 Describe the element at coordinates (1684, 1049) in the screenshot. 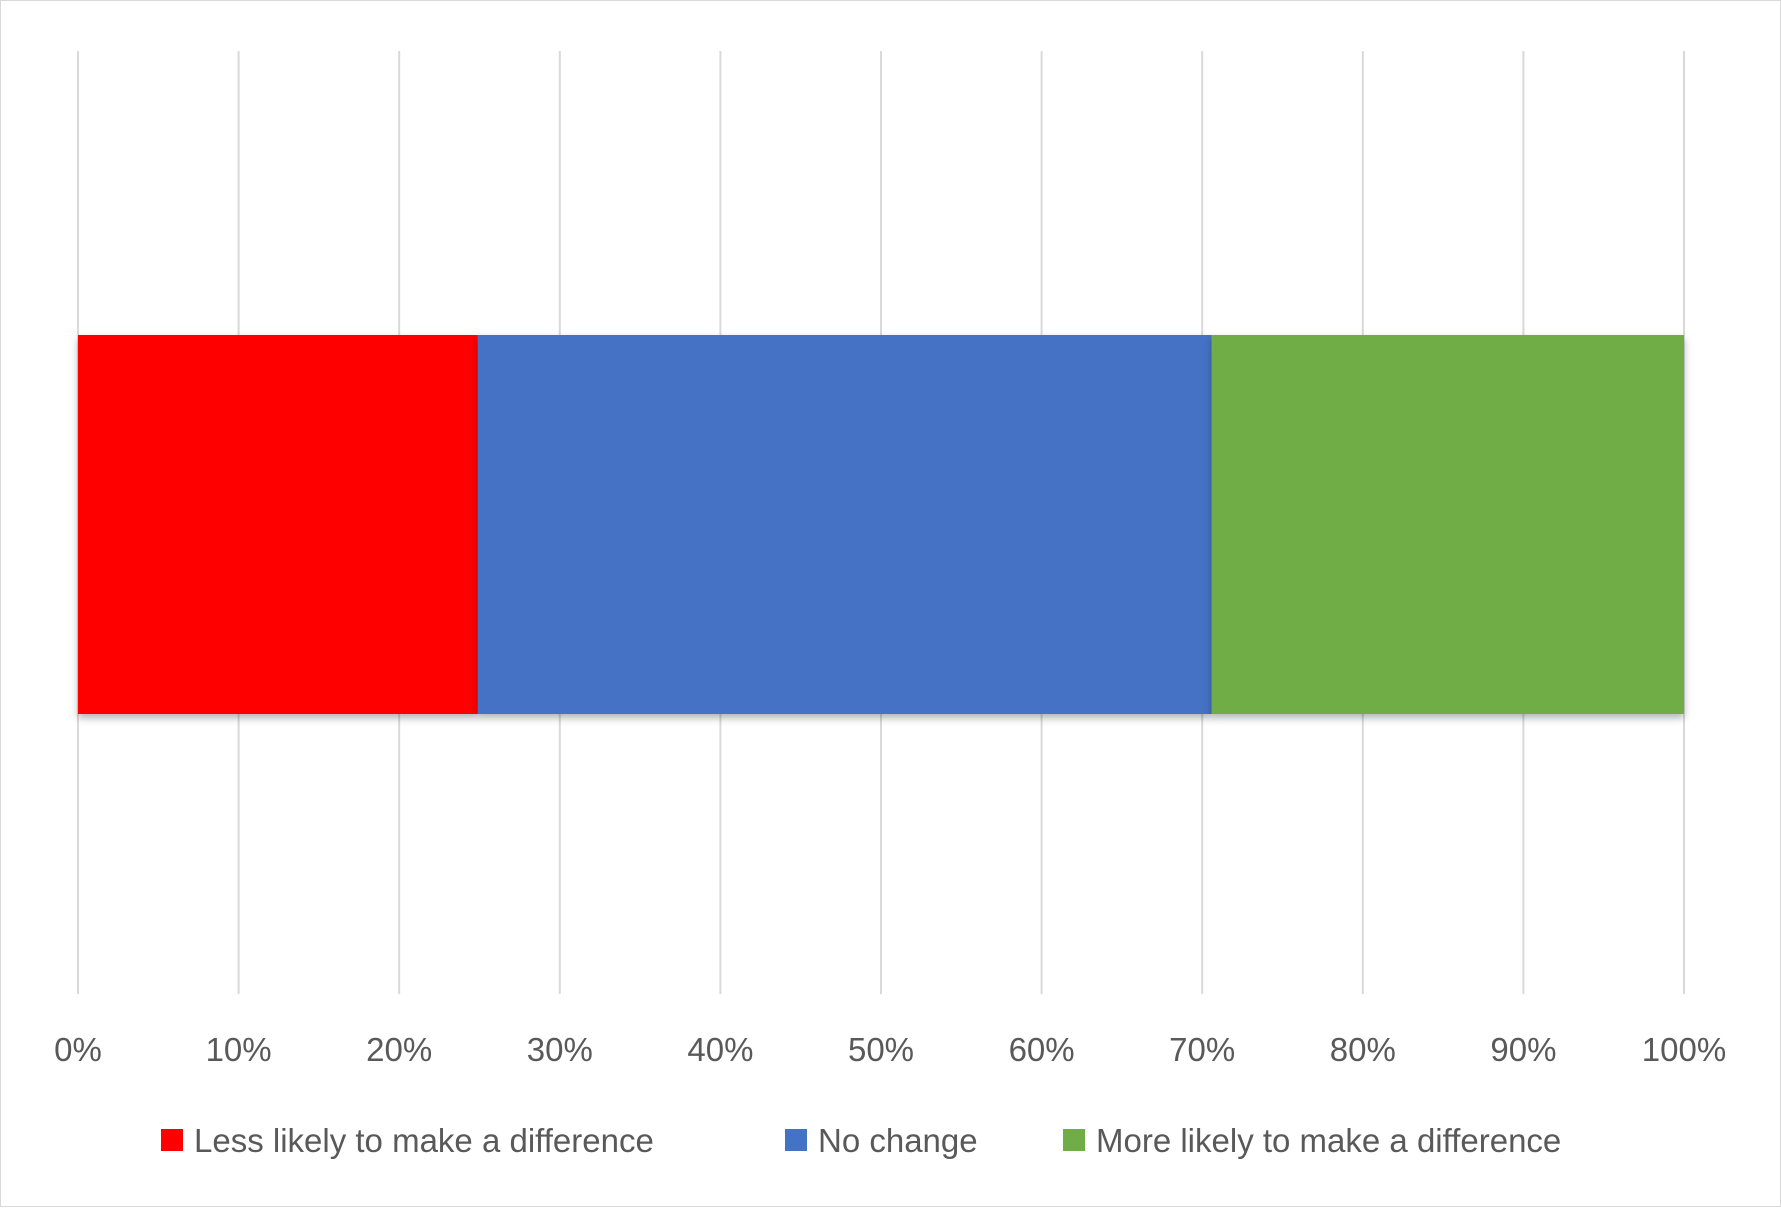

I see `x-tick-label: 100%` at that location.